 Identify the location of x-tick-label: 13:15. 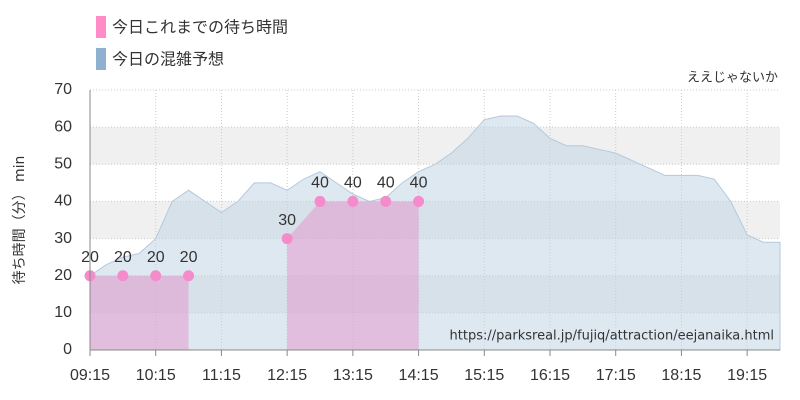
(353, 375).